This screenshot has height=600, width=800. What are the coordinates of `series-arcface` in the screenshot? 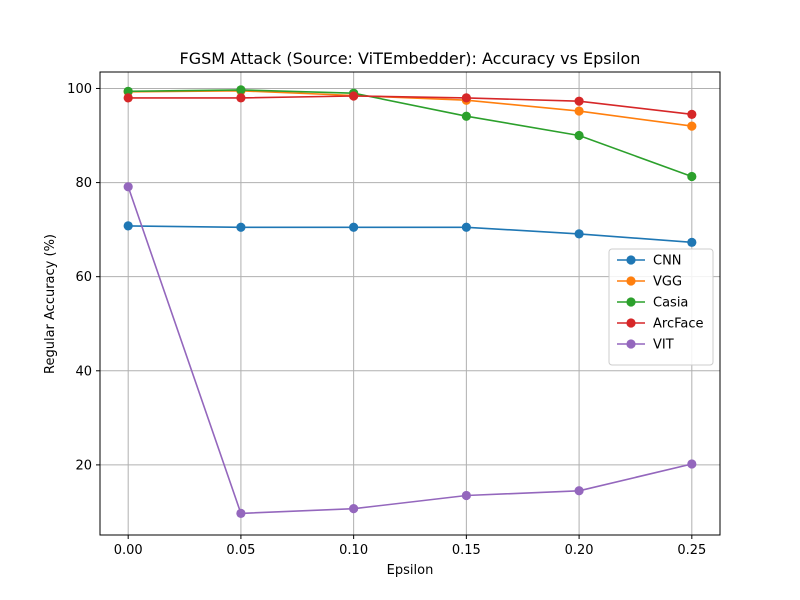 It's located at (410, 105).